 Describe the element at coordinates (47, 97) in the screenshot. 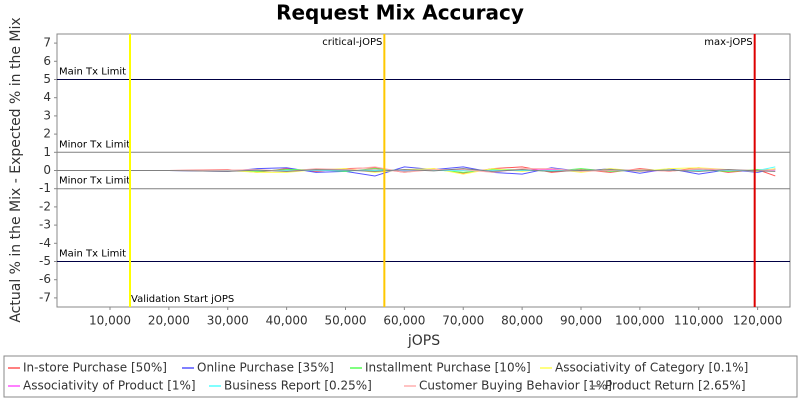

I see `y-tick-label: 4` at that location.